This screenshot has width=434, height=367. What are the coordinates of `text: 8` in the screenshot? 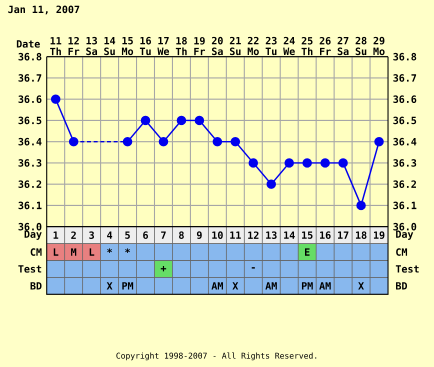 It's located at (181, 235).